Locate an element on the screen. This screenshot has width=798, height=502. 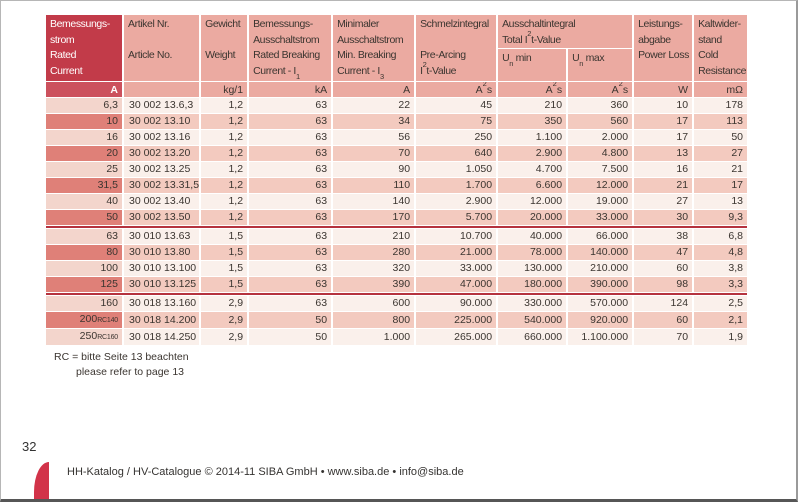
cell: 30 010 13.100 is located at coordinates (162, 268).